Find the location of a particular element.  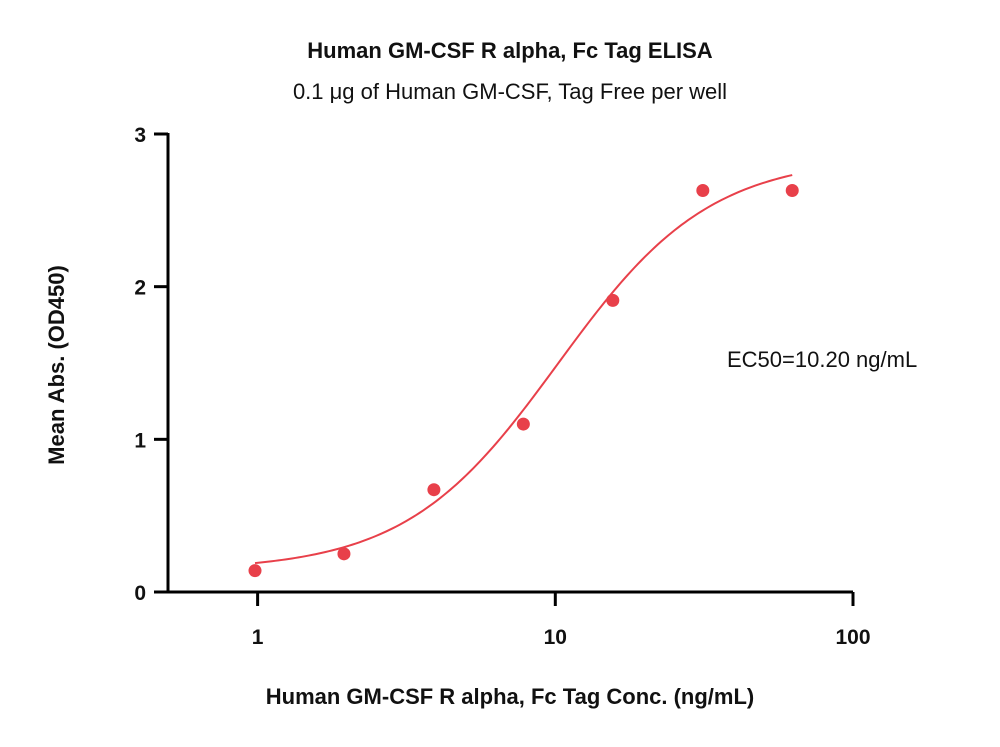

x-tick-label: 1 is located at coordinates (258, 637).